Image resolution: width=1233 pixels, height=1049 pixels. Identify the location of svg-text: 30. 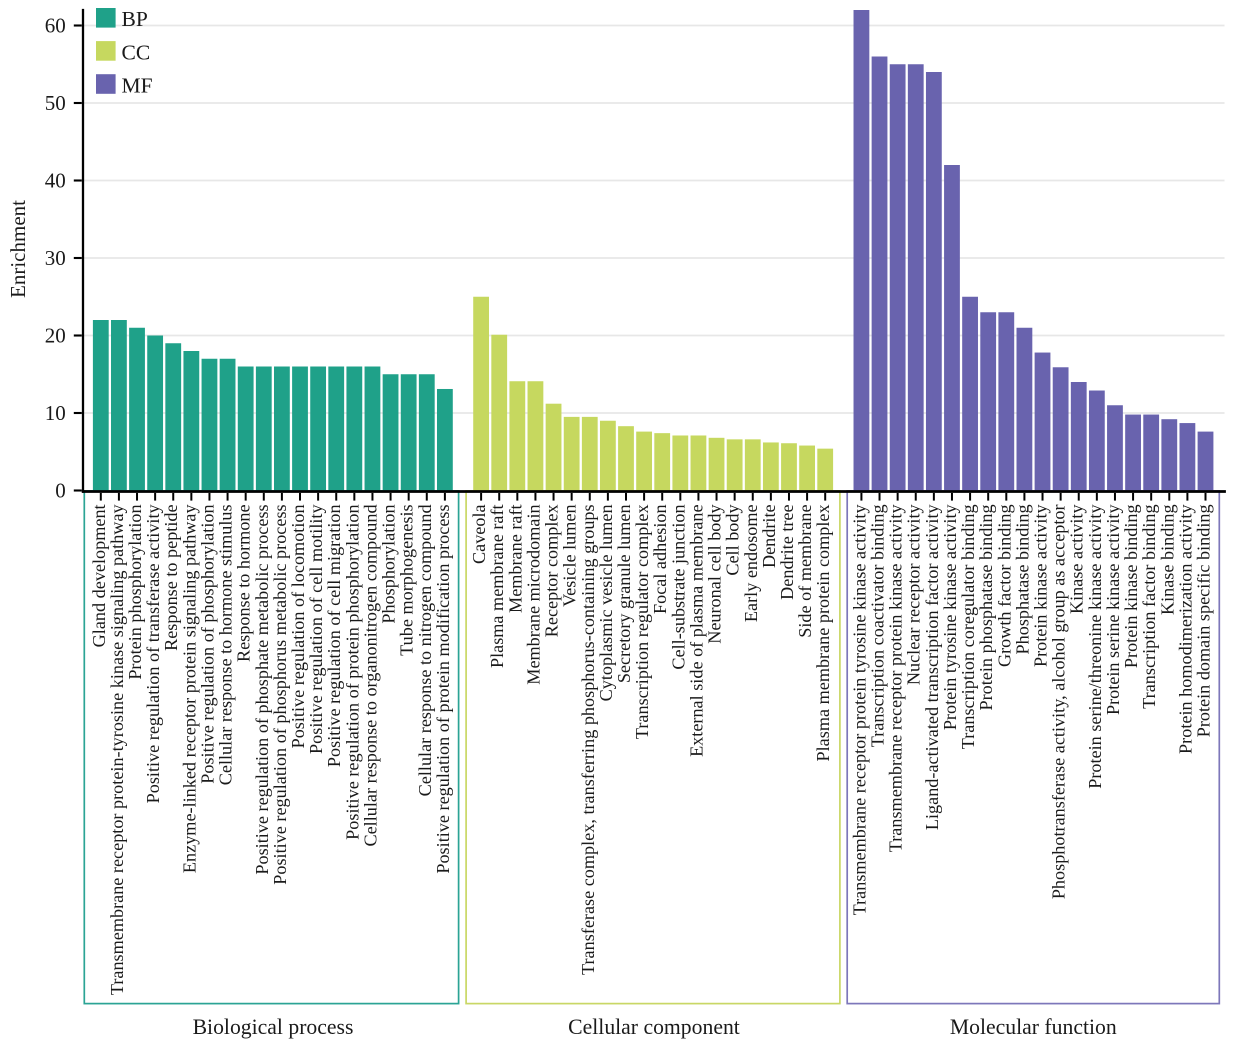
(55, 258).